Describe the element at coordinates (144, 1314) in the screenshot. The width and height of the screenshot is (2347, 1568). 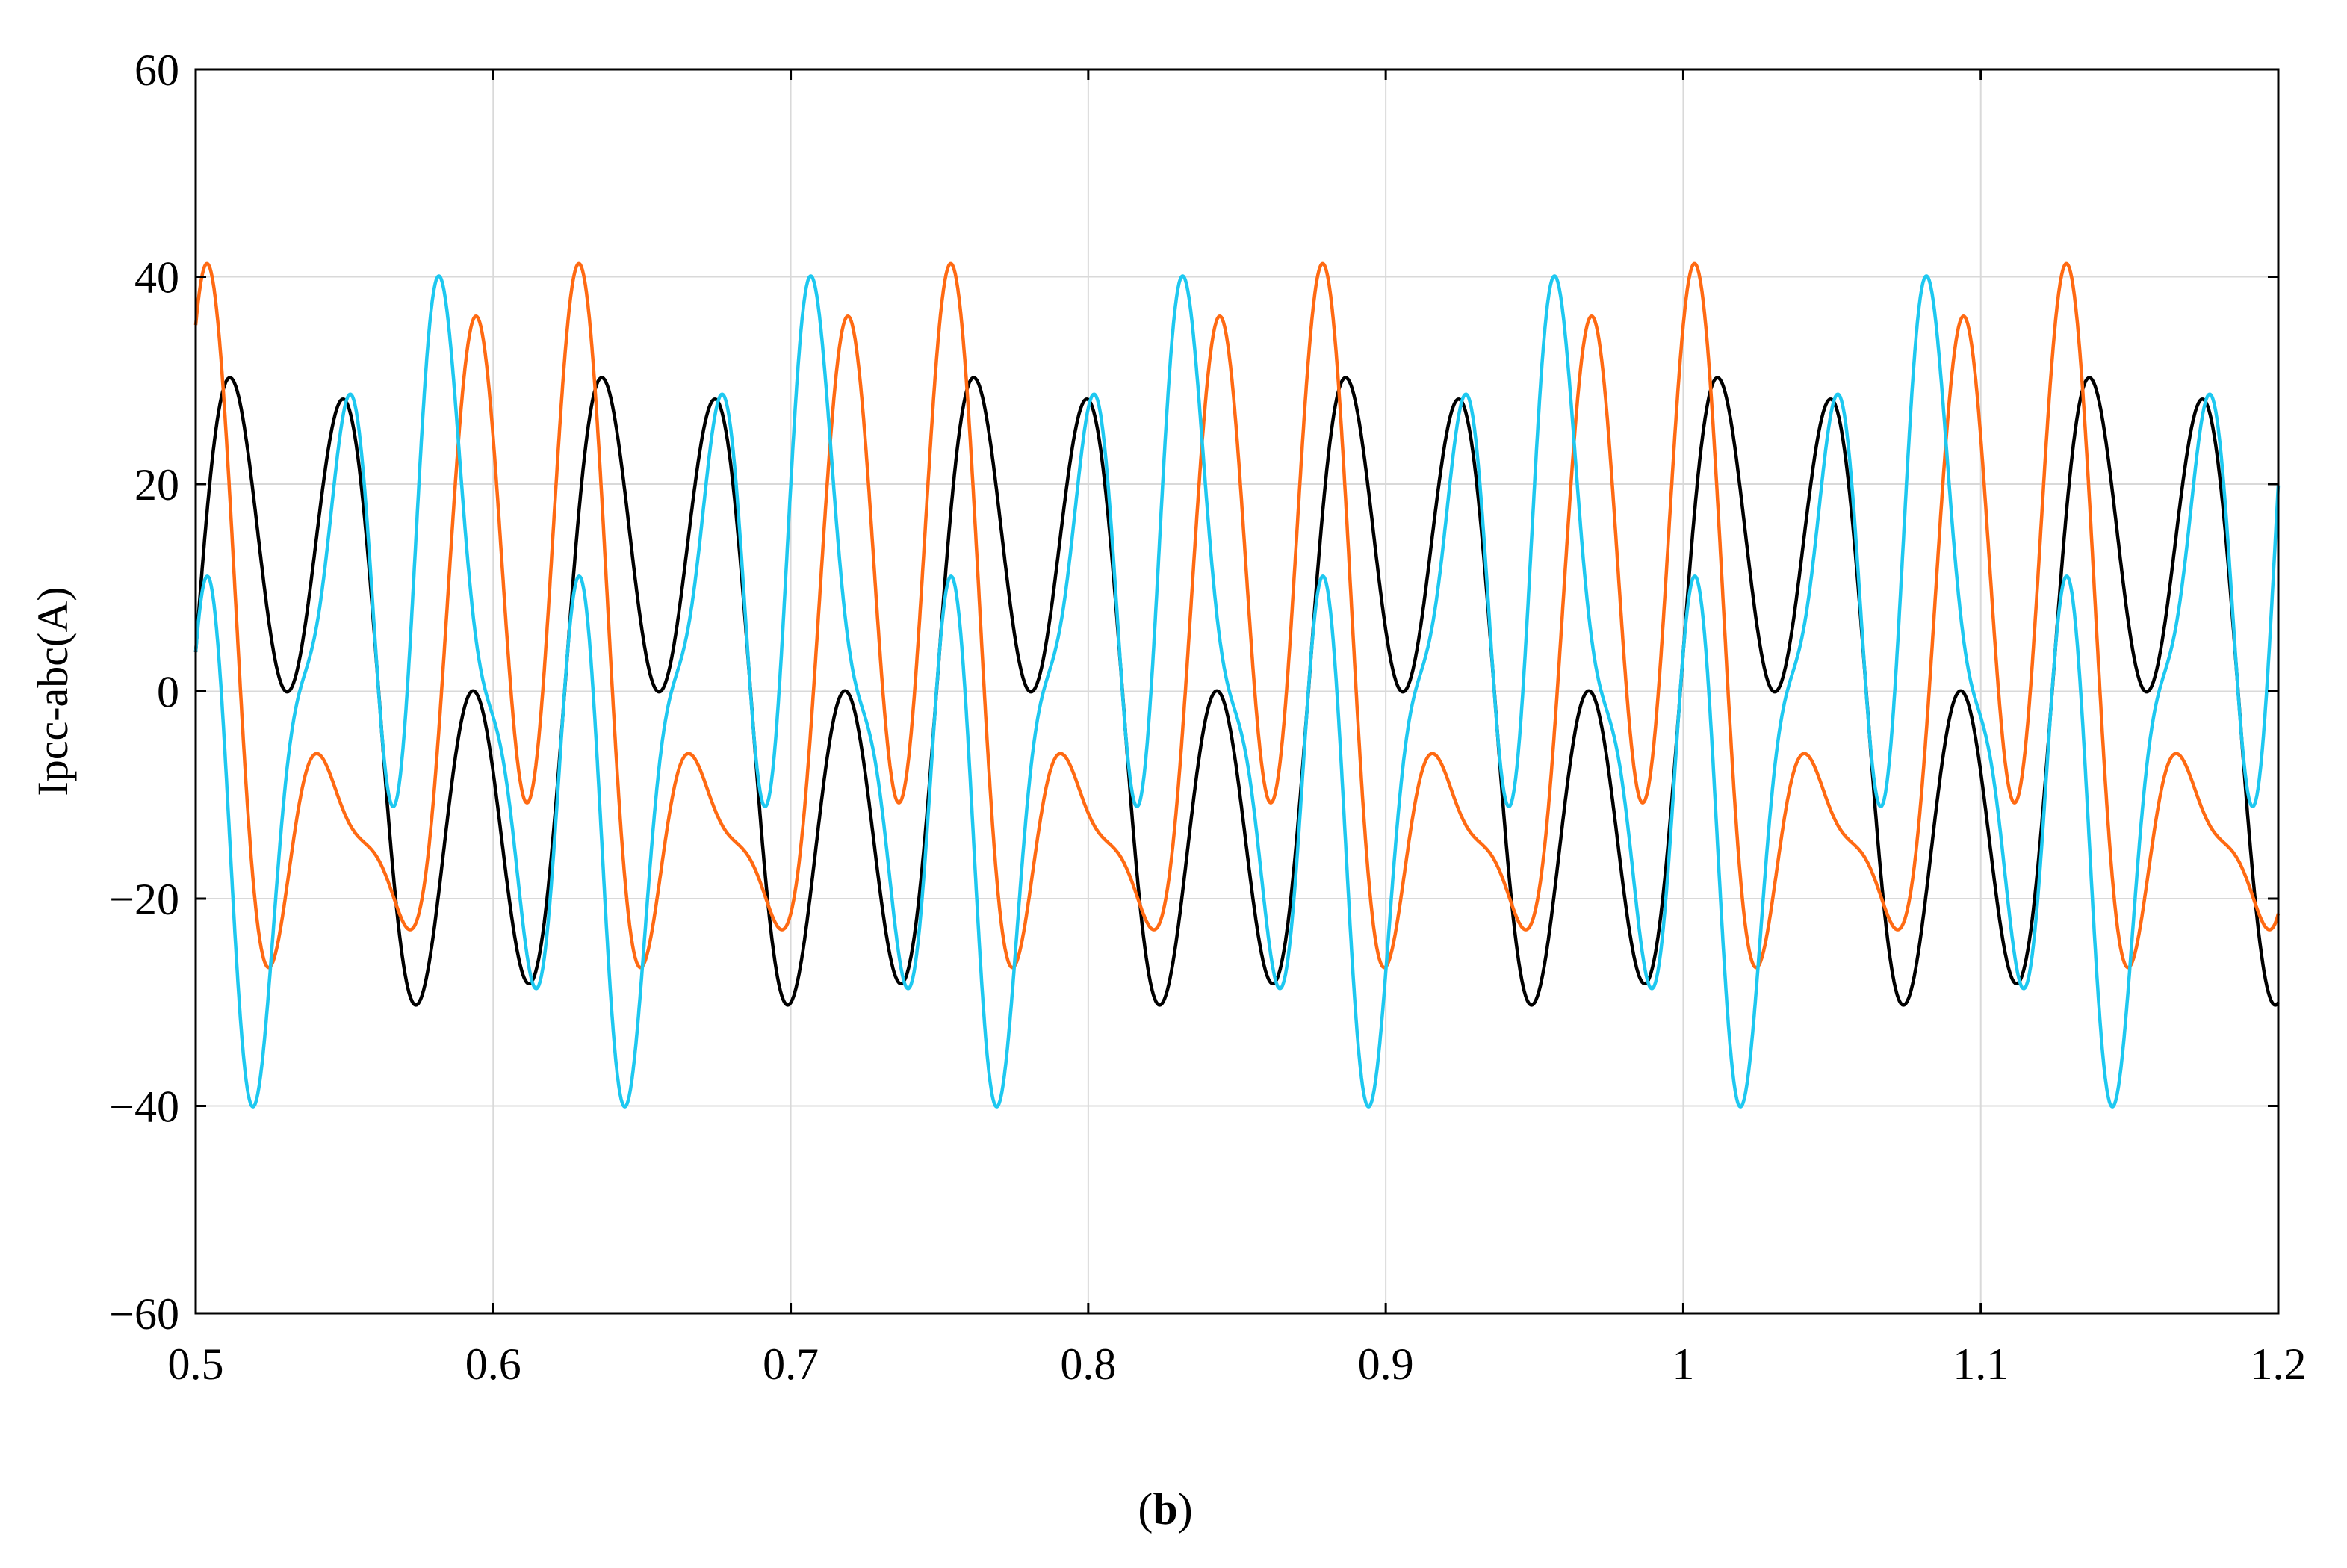
I see `y-tick-label: −60` at that location.